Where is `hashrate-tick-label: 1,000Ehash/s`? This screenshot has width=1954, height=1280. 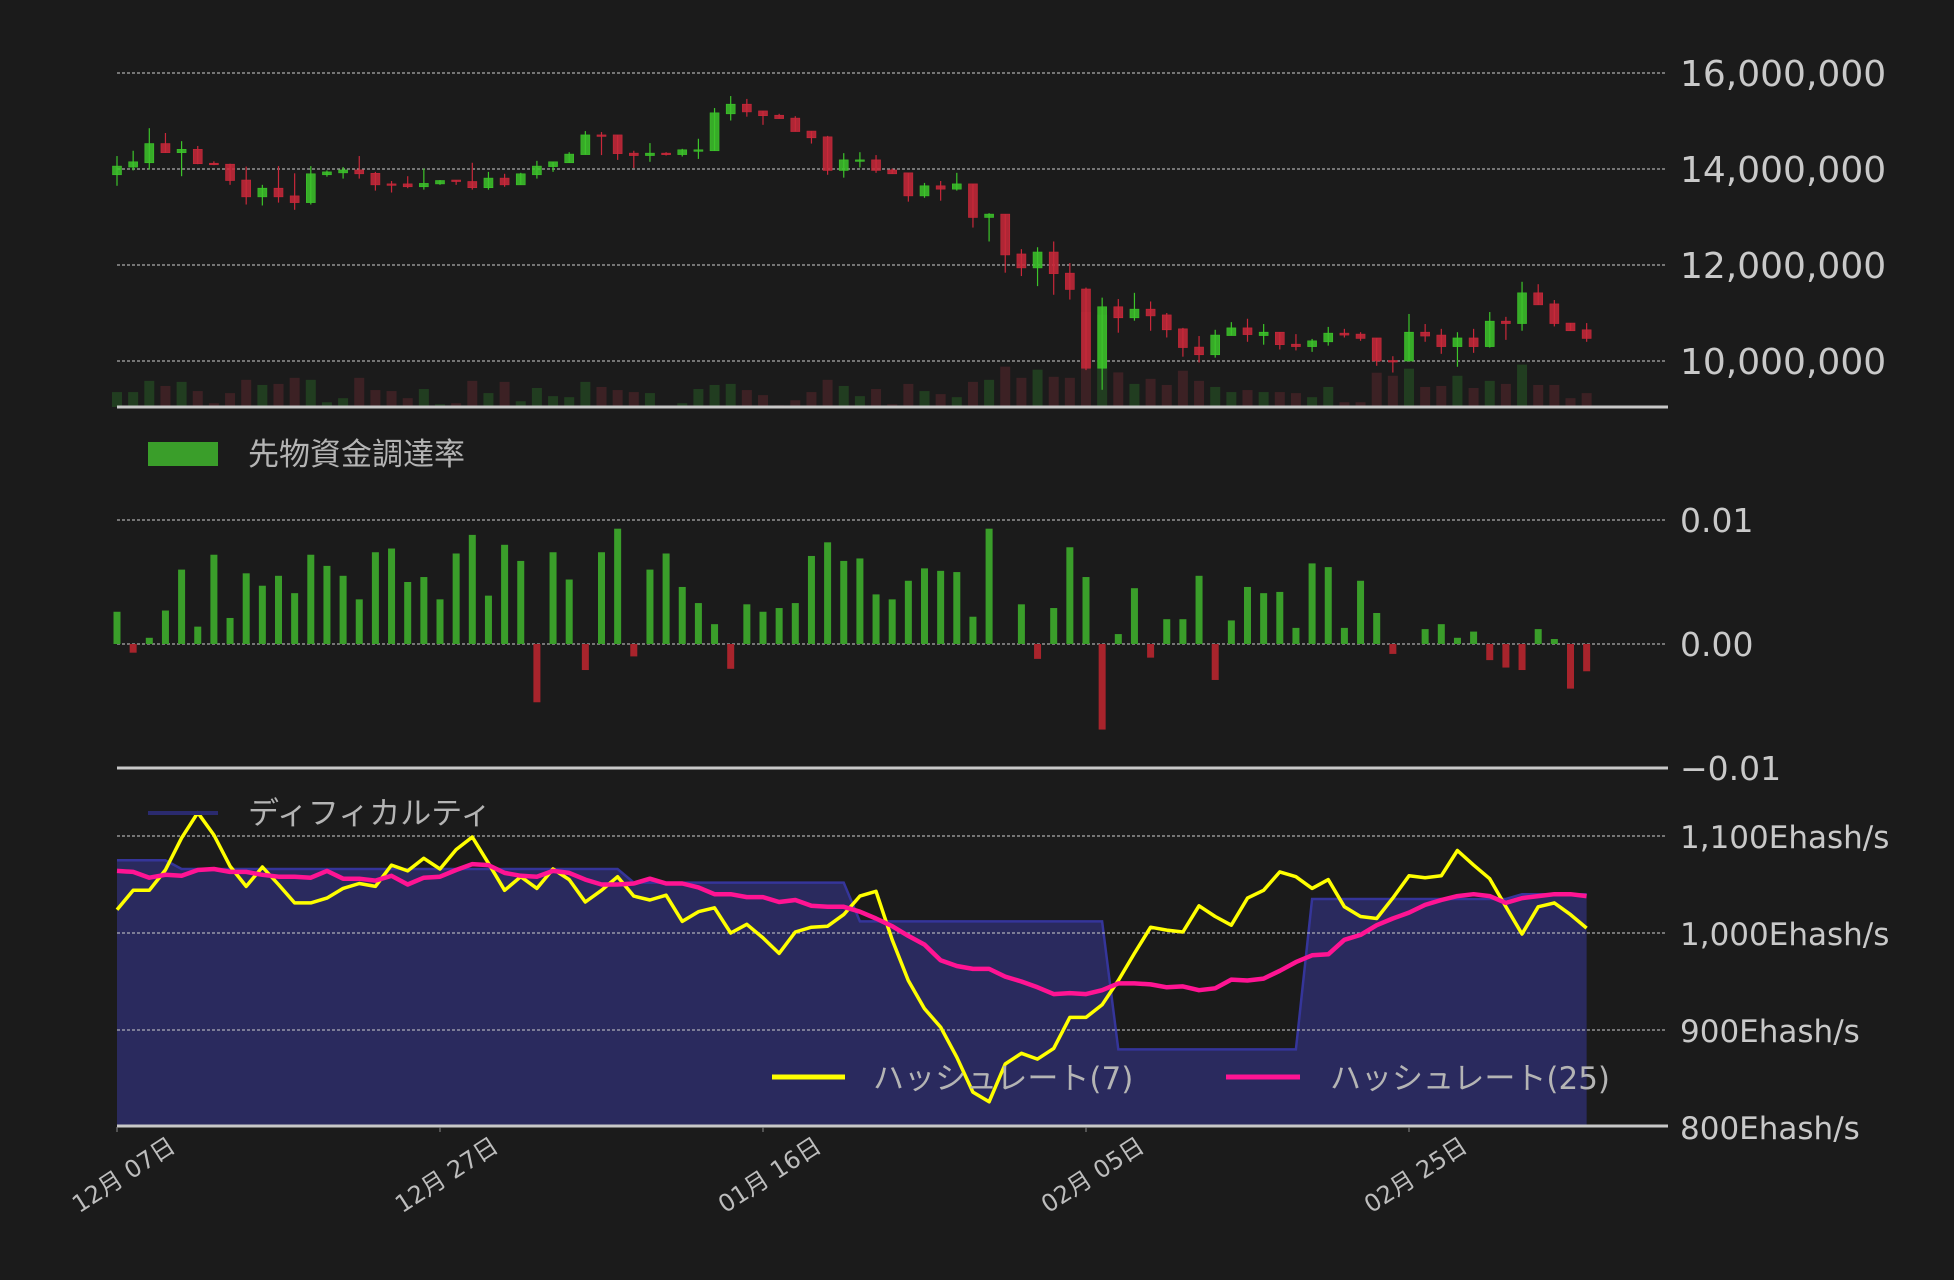
hashrate-tick-label: 1,000Ehash/s is located at coordinates (1784, 935).